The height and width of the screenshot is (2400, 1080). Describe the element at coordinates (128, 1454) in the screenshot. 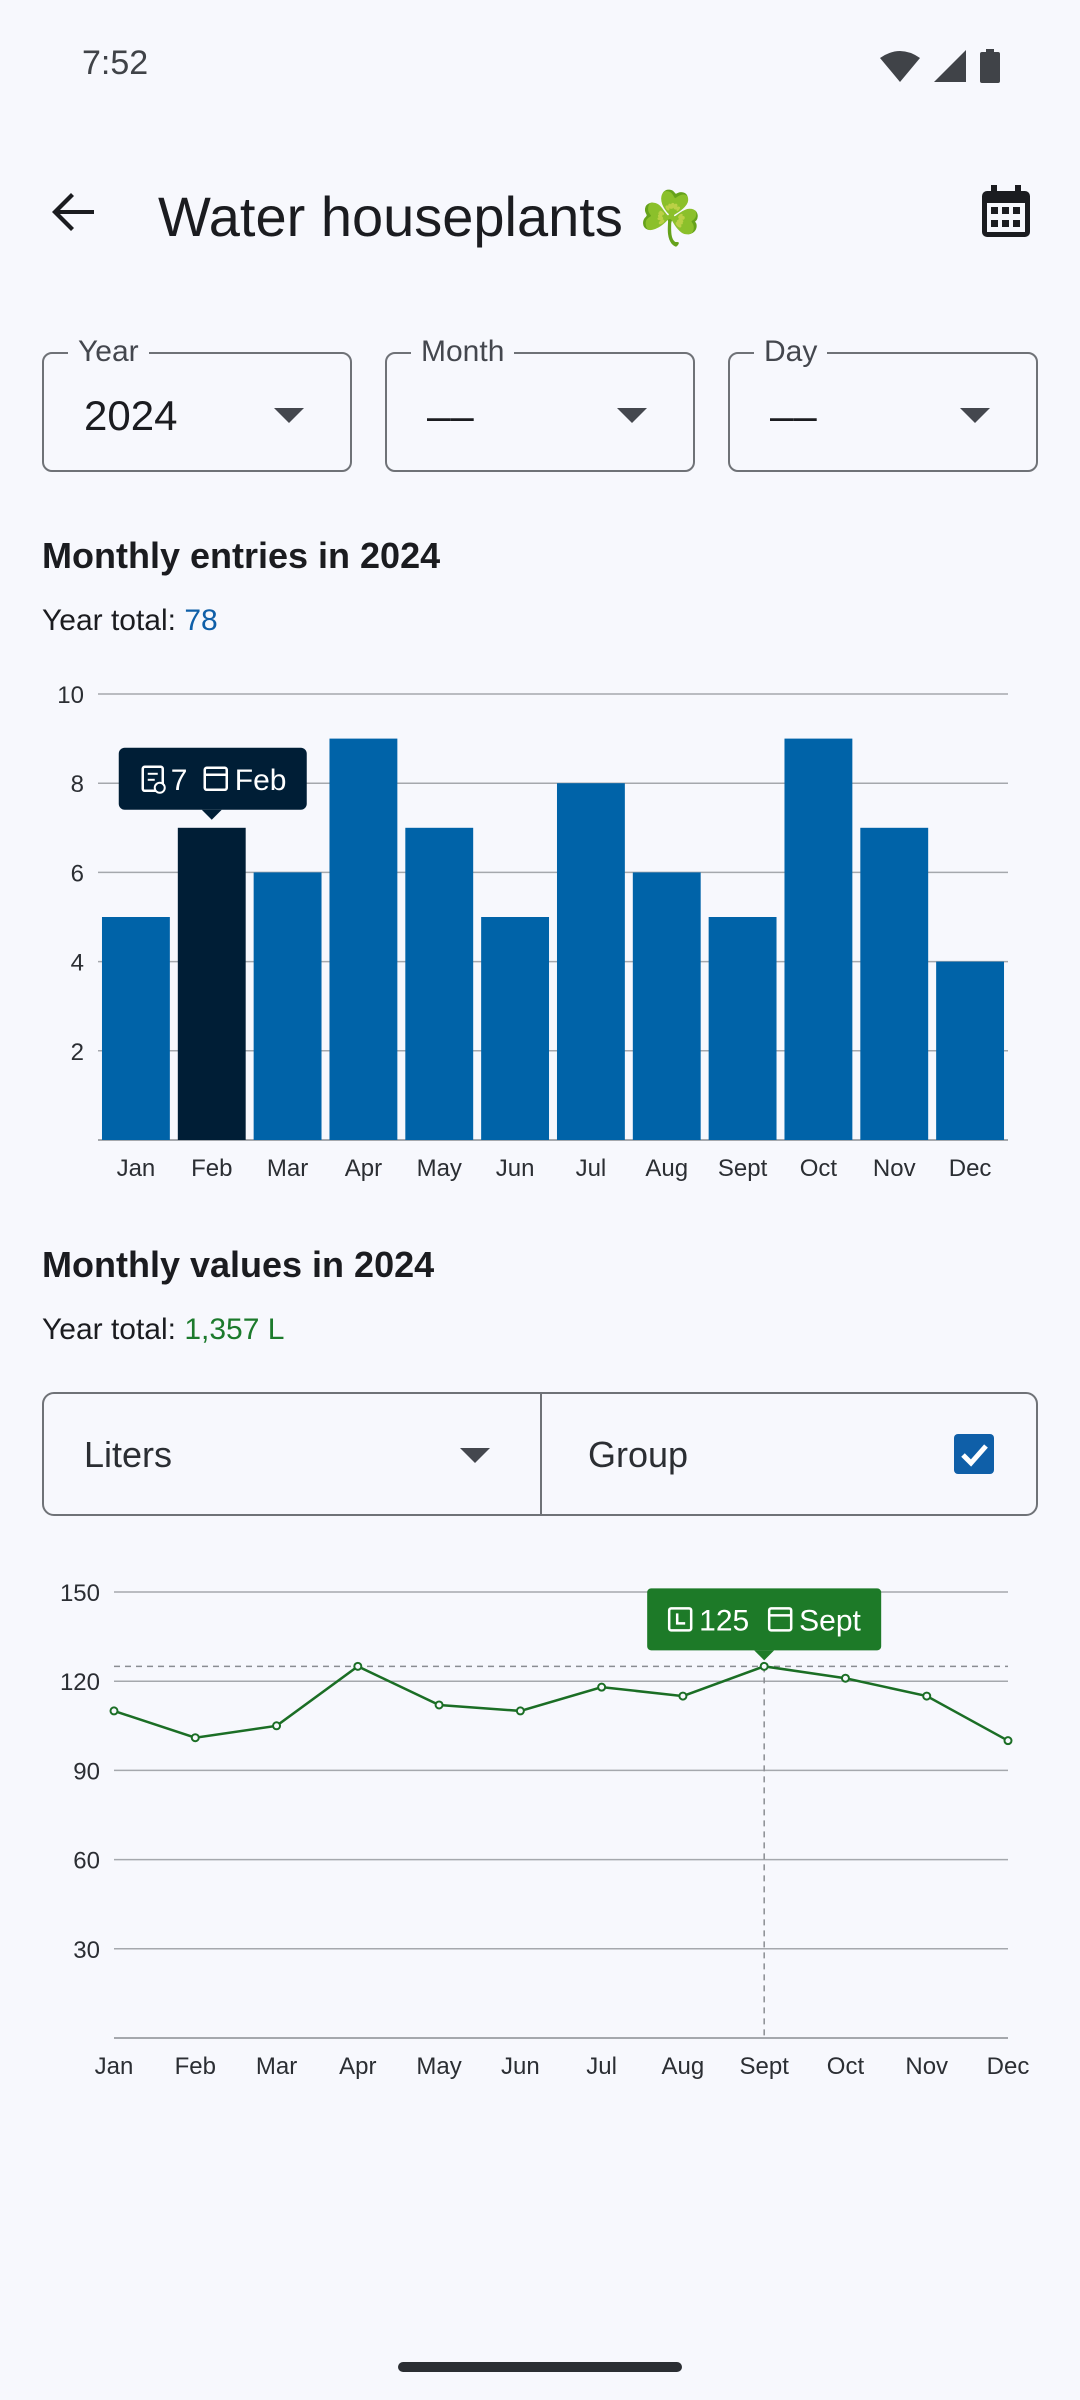

I see `unit-value: Liters` at that location.